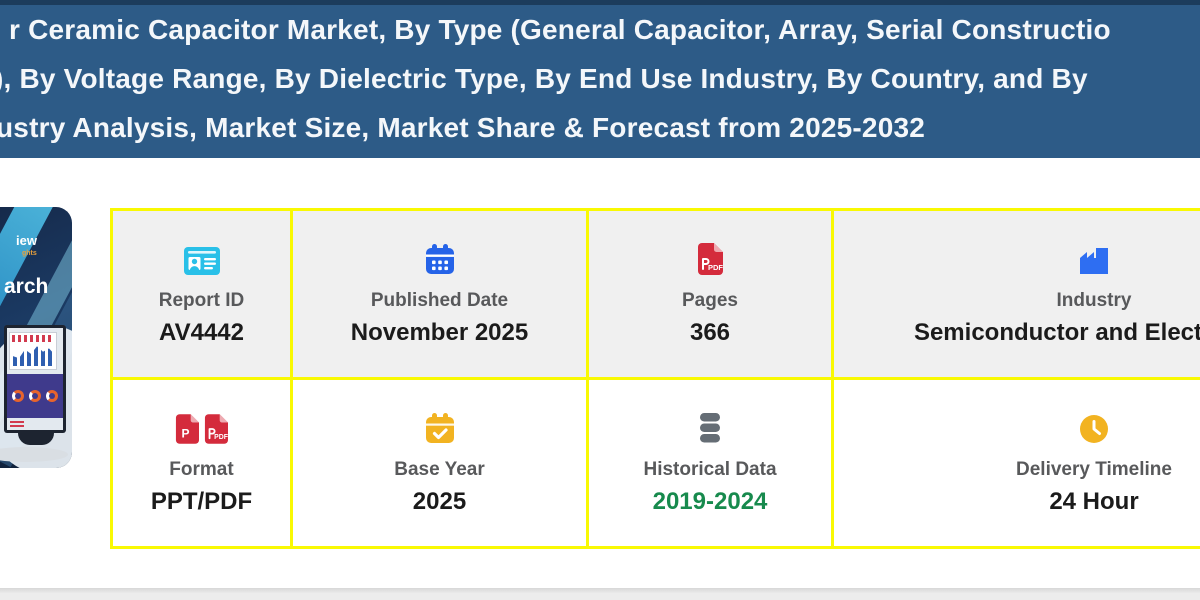 The image size is (1200, 600). I want to click on meta-cell-published-date: Published Date November 2025, so click(439, 294).